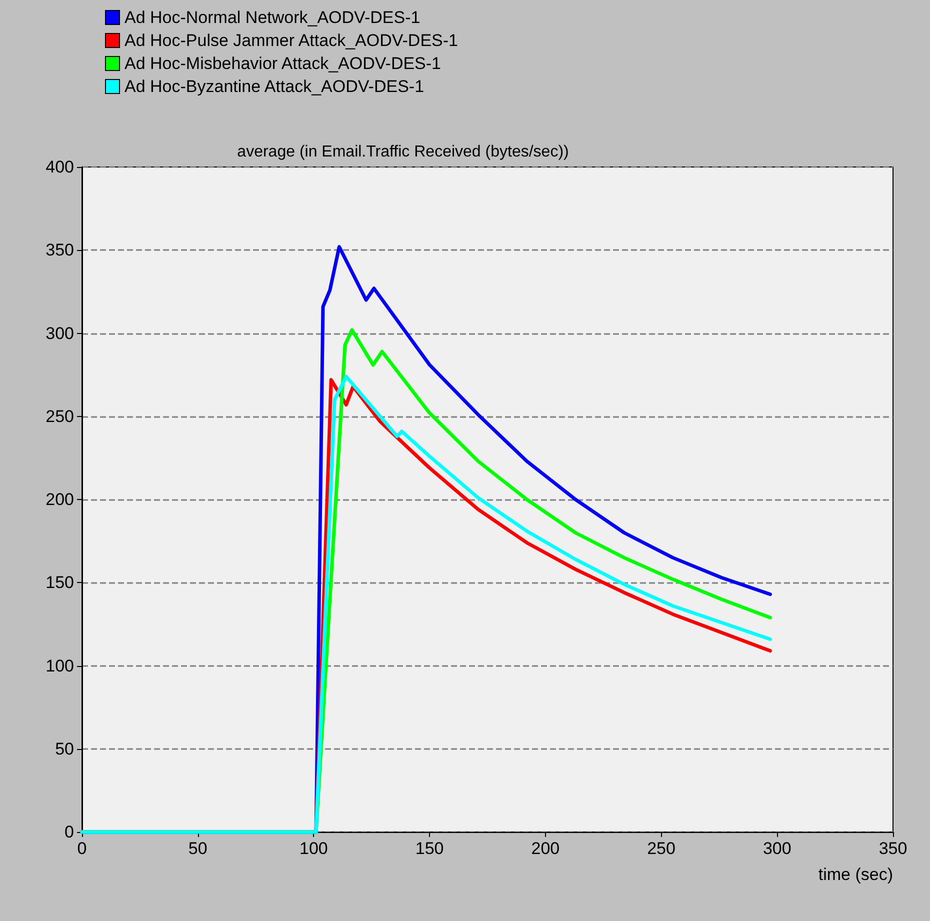  I want to click on y-tick-label: 200, so click(60, 499).